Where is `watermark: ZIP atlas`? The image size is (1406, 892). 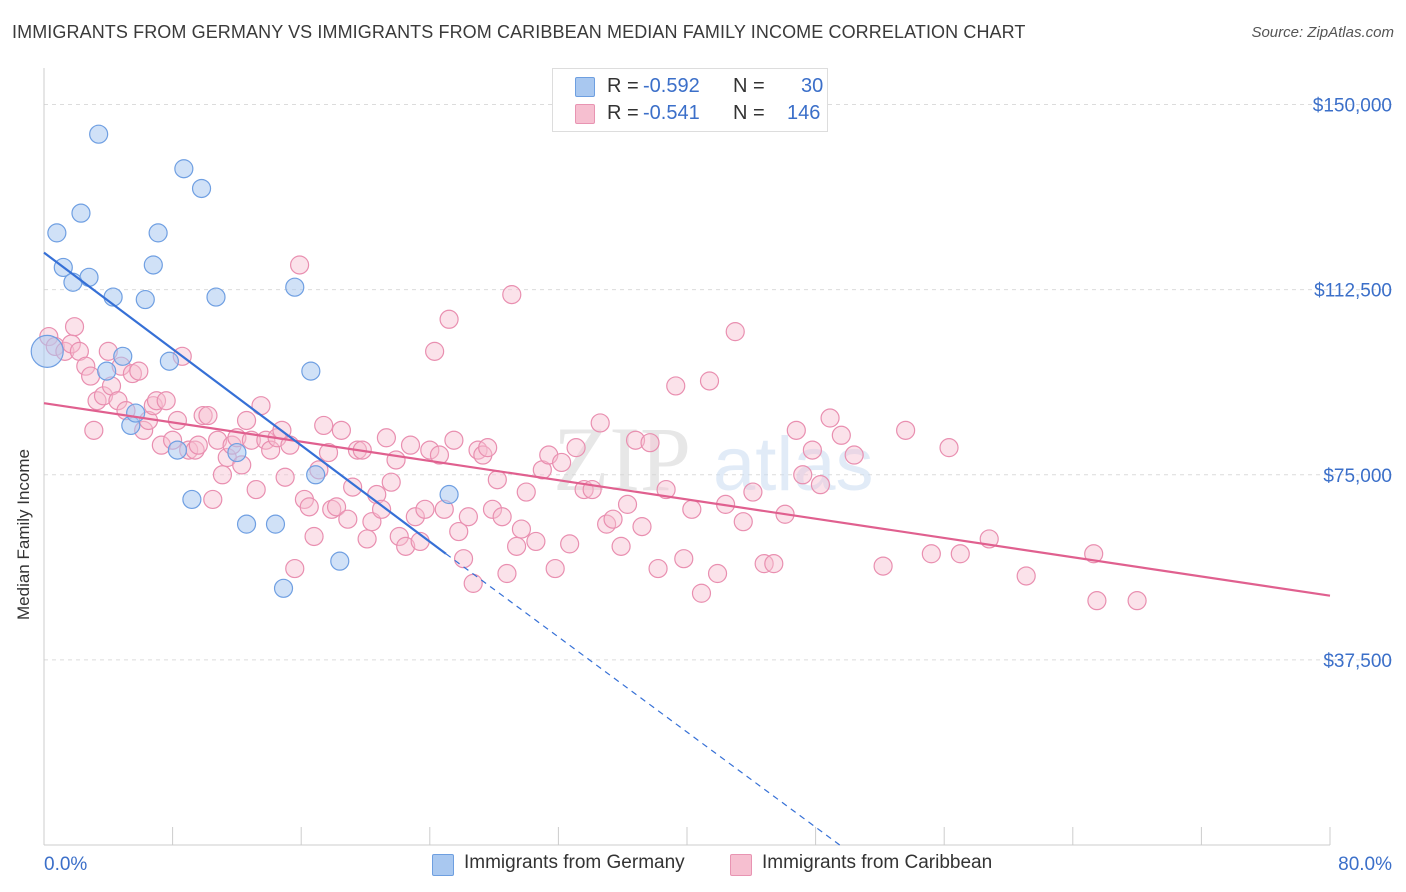
watermark: ZIP atlas is located at coordinates (713, 459).